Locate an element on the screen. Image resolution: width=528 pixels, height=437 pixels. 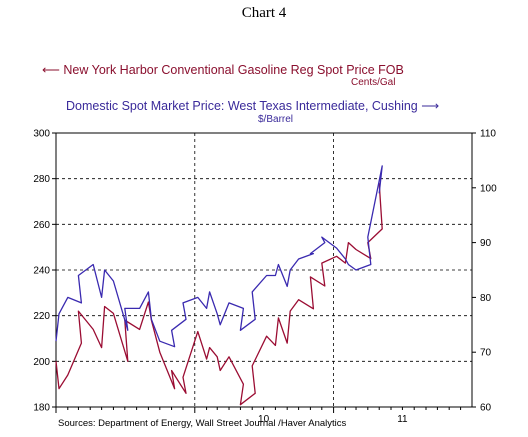
left-tick-label: 280 is located at coordinates (41, 179).